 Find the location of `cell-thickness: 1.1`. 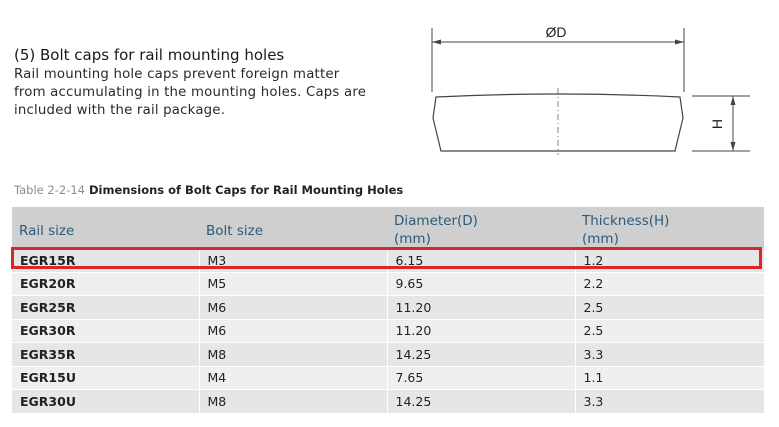

cell-thickness: 1.1 is located at coordinates (669, 378).